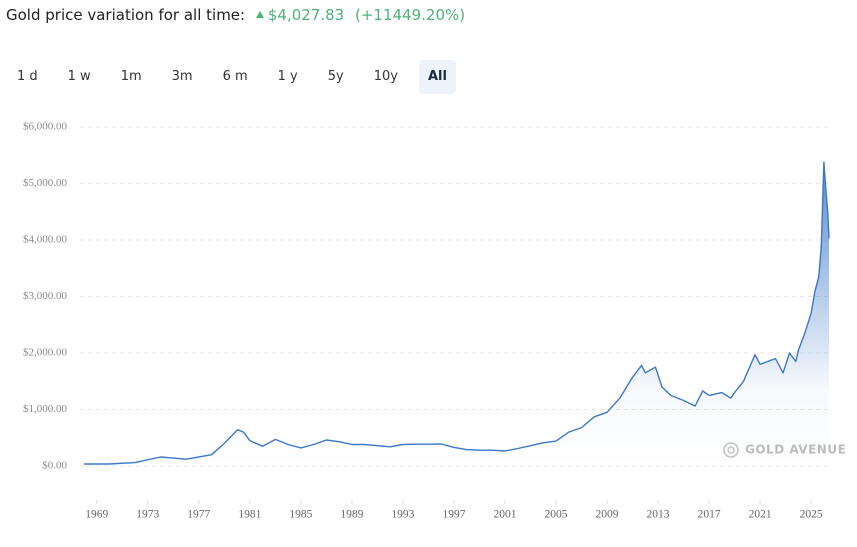  Describe the element at coordinates (351, 515) in the screenshot. I see `x-tick-label: 1989` at that location.